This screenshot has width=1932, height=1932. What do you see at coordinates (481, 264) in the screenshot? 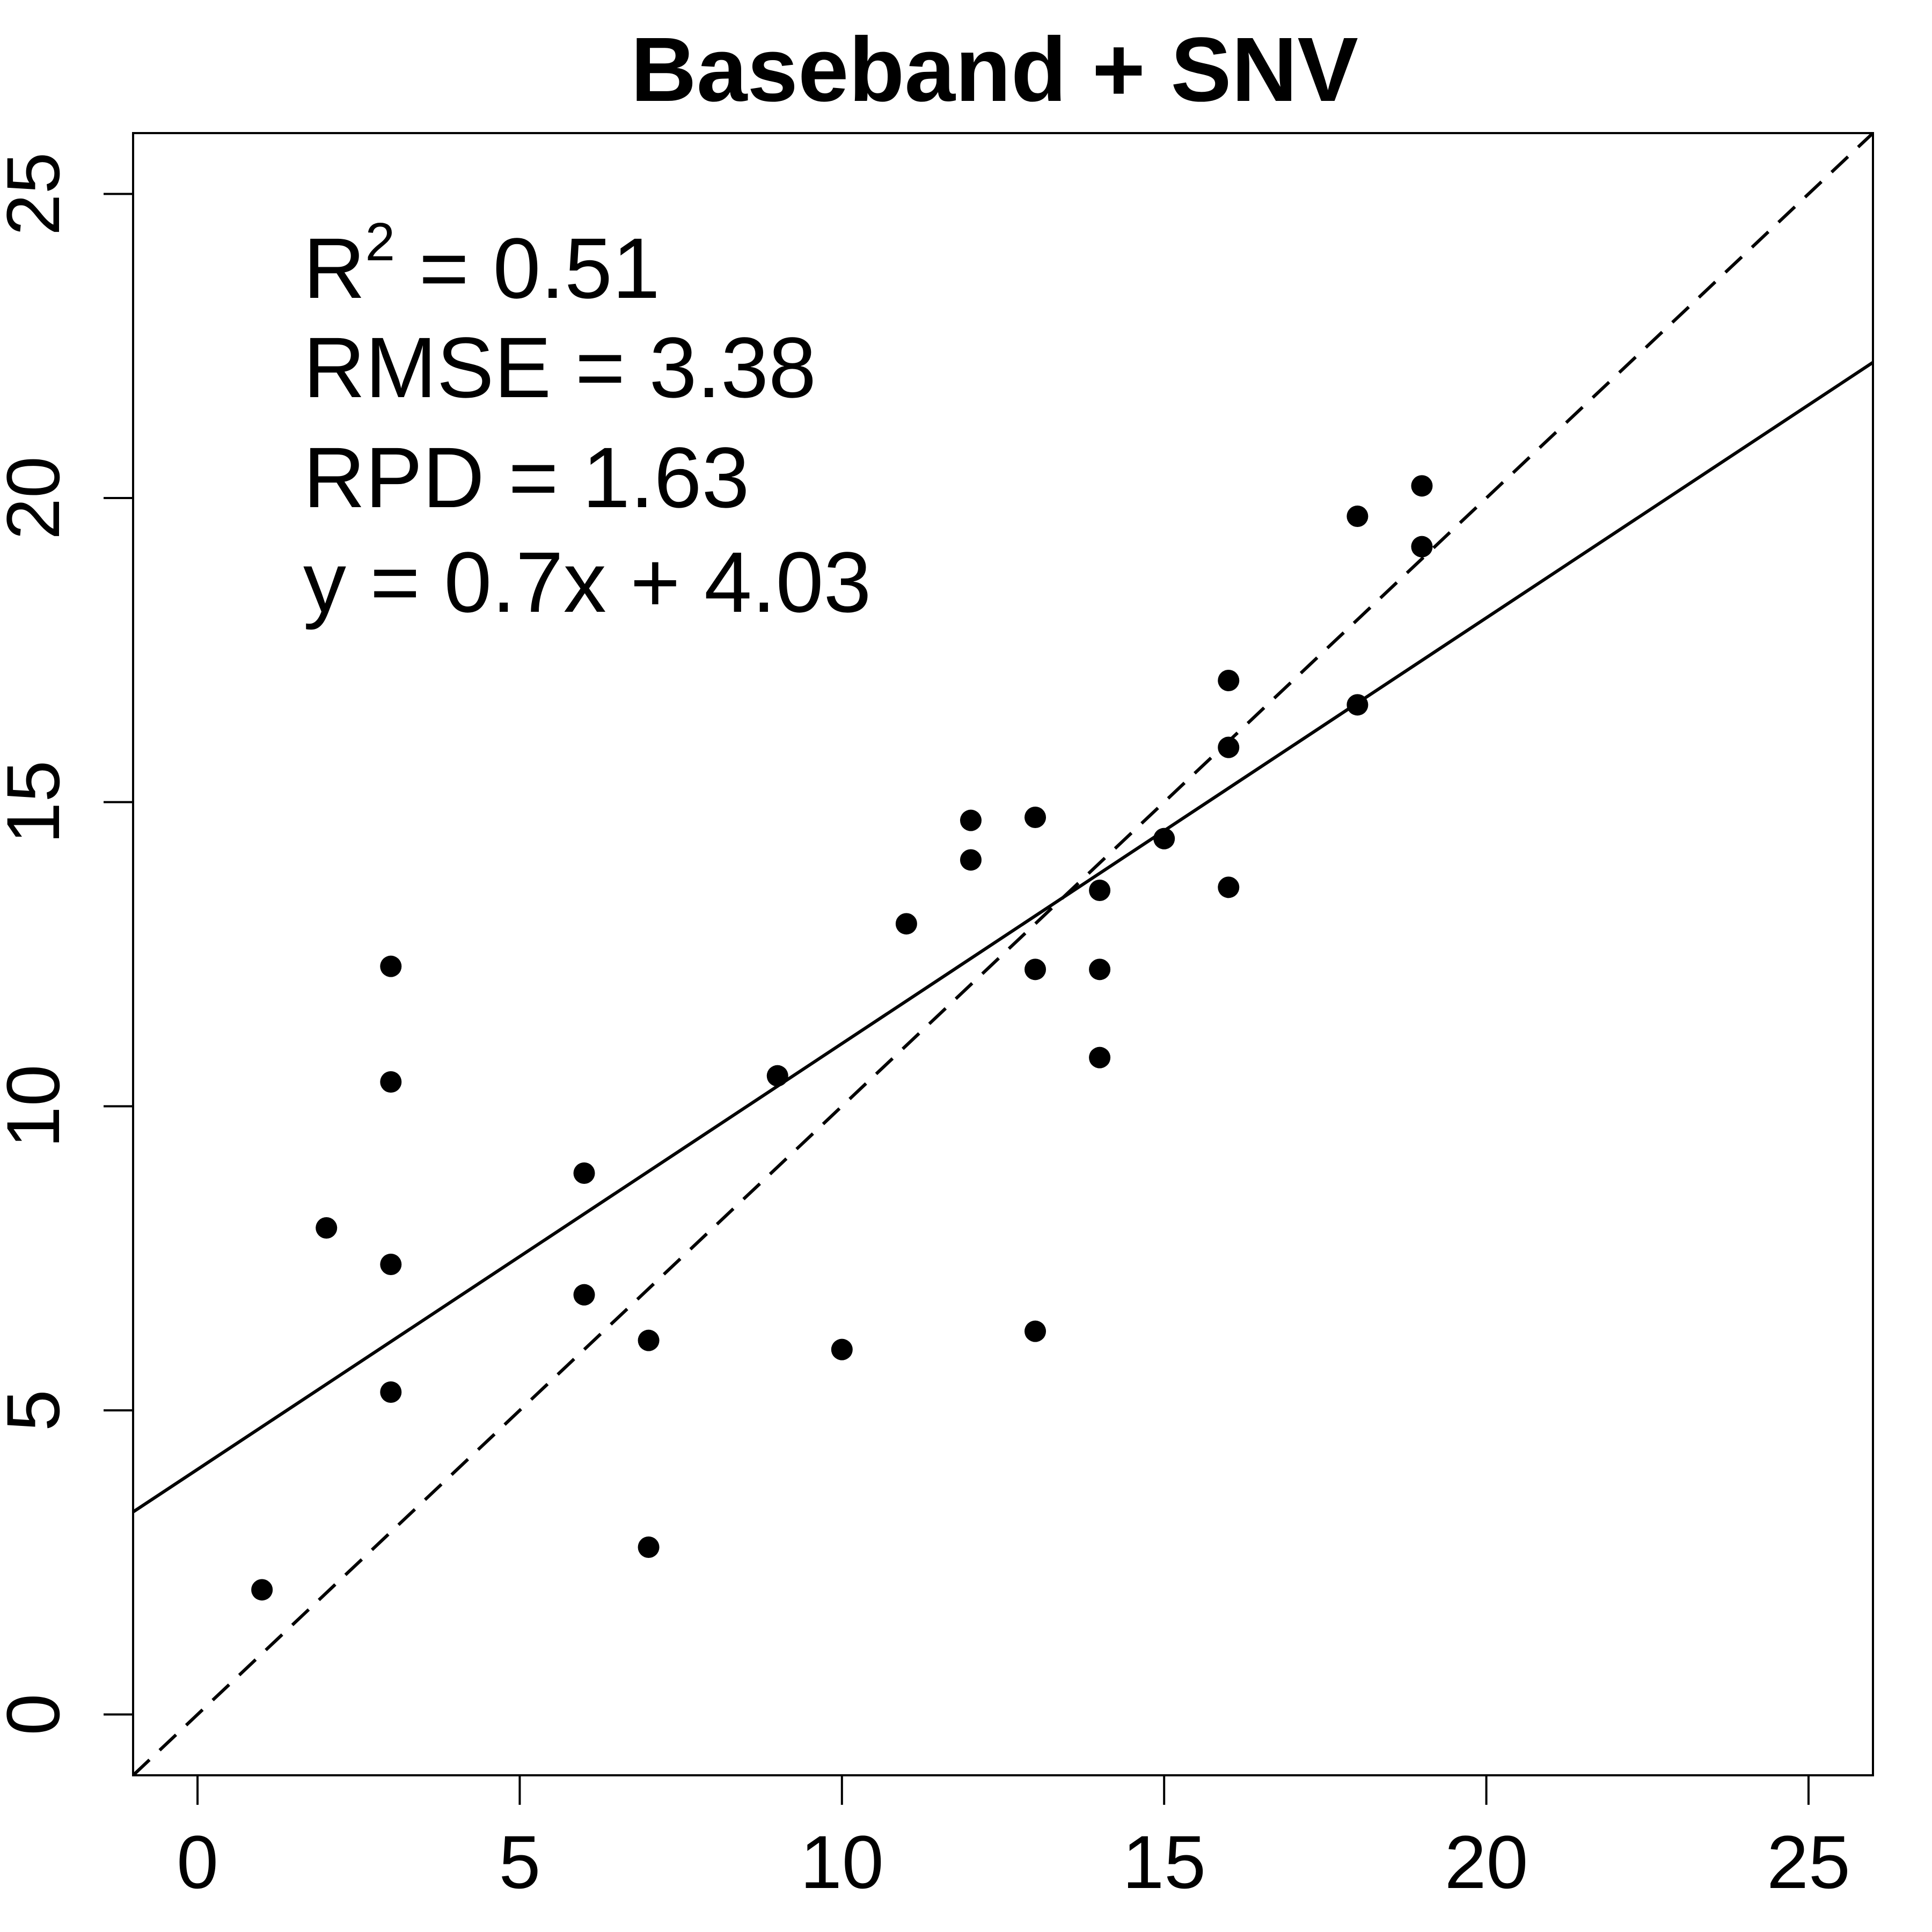
I see `r-squared-text: R2 = 0.51` at bounding box center [481, 264].